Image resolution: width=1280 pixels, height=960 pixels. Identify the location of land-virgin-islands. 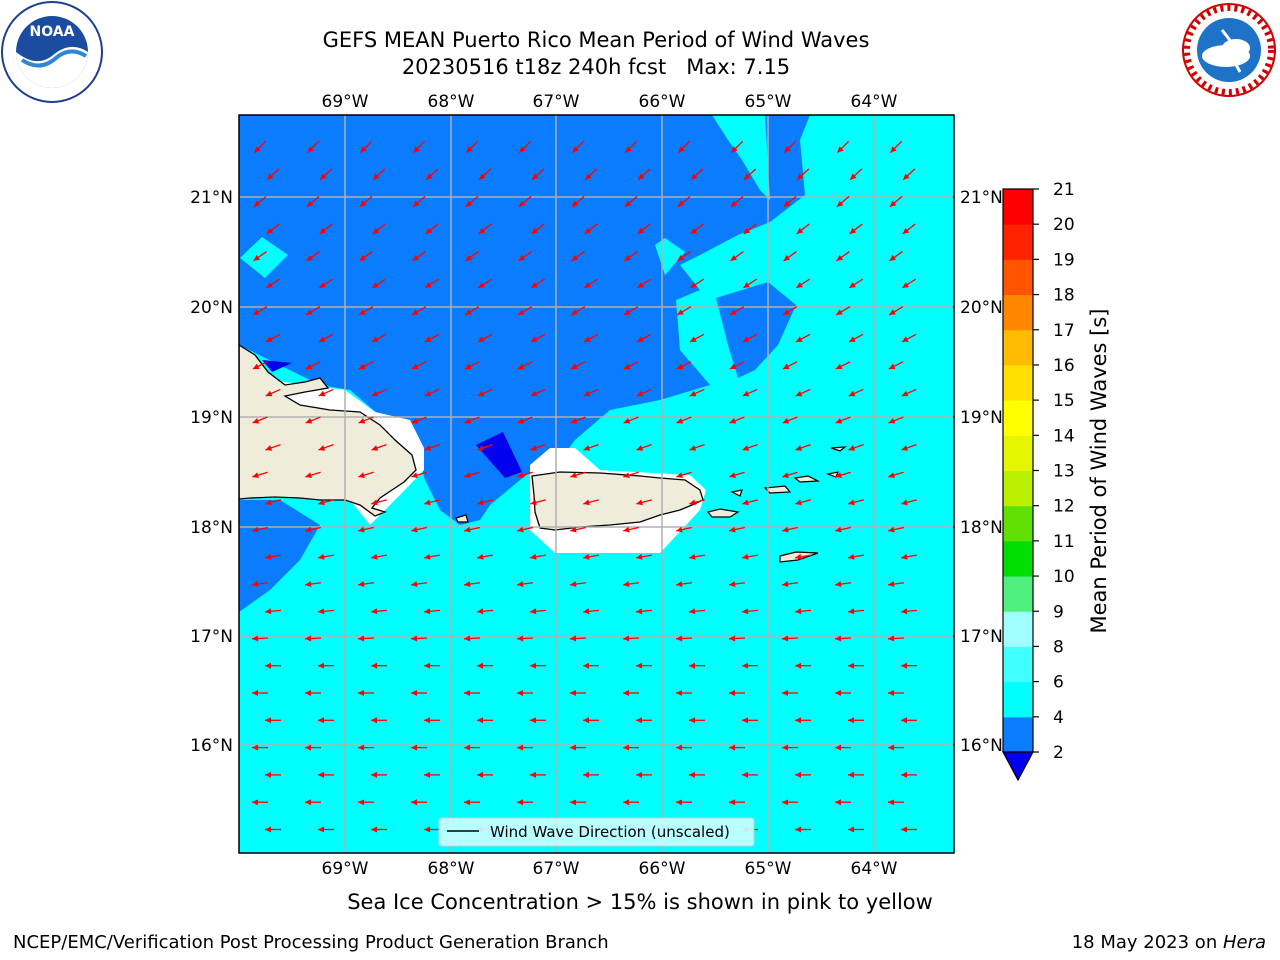
(807, 479).